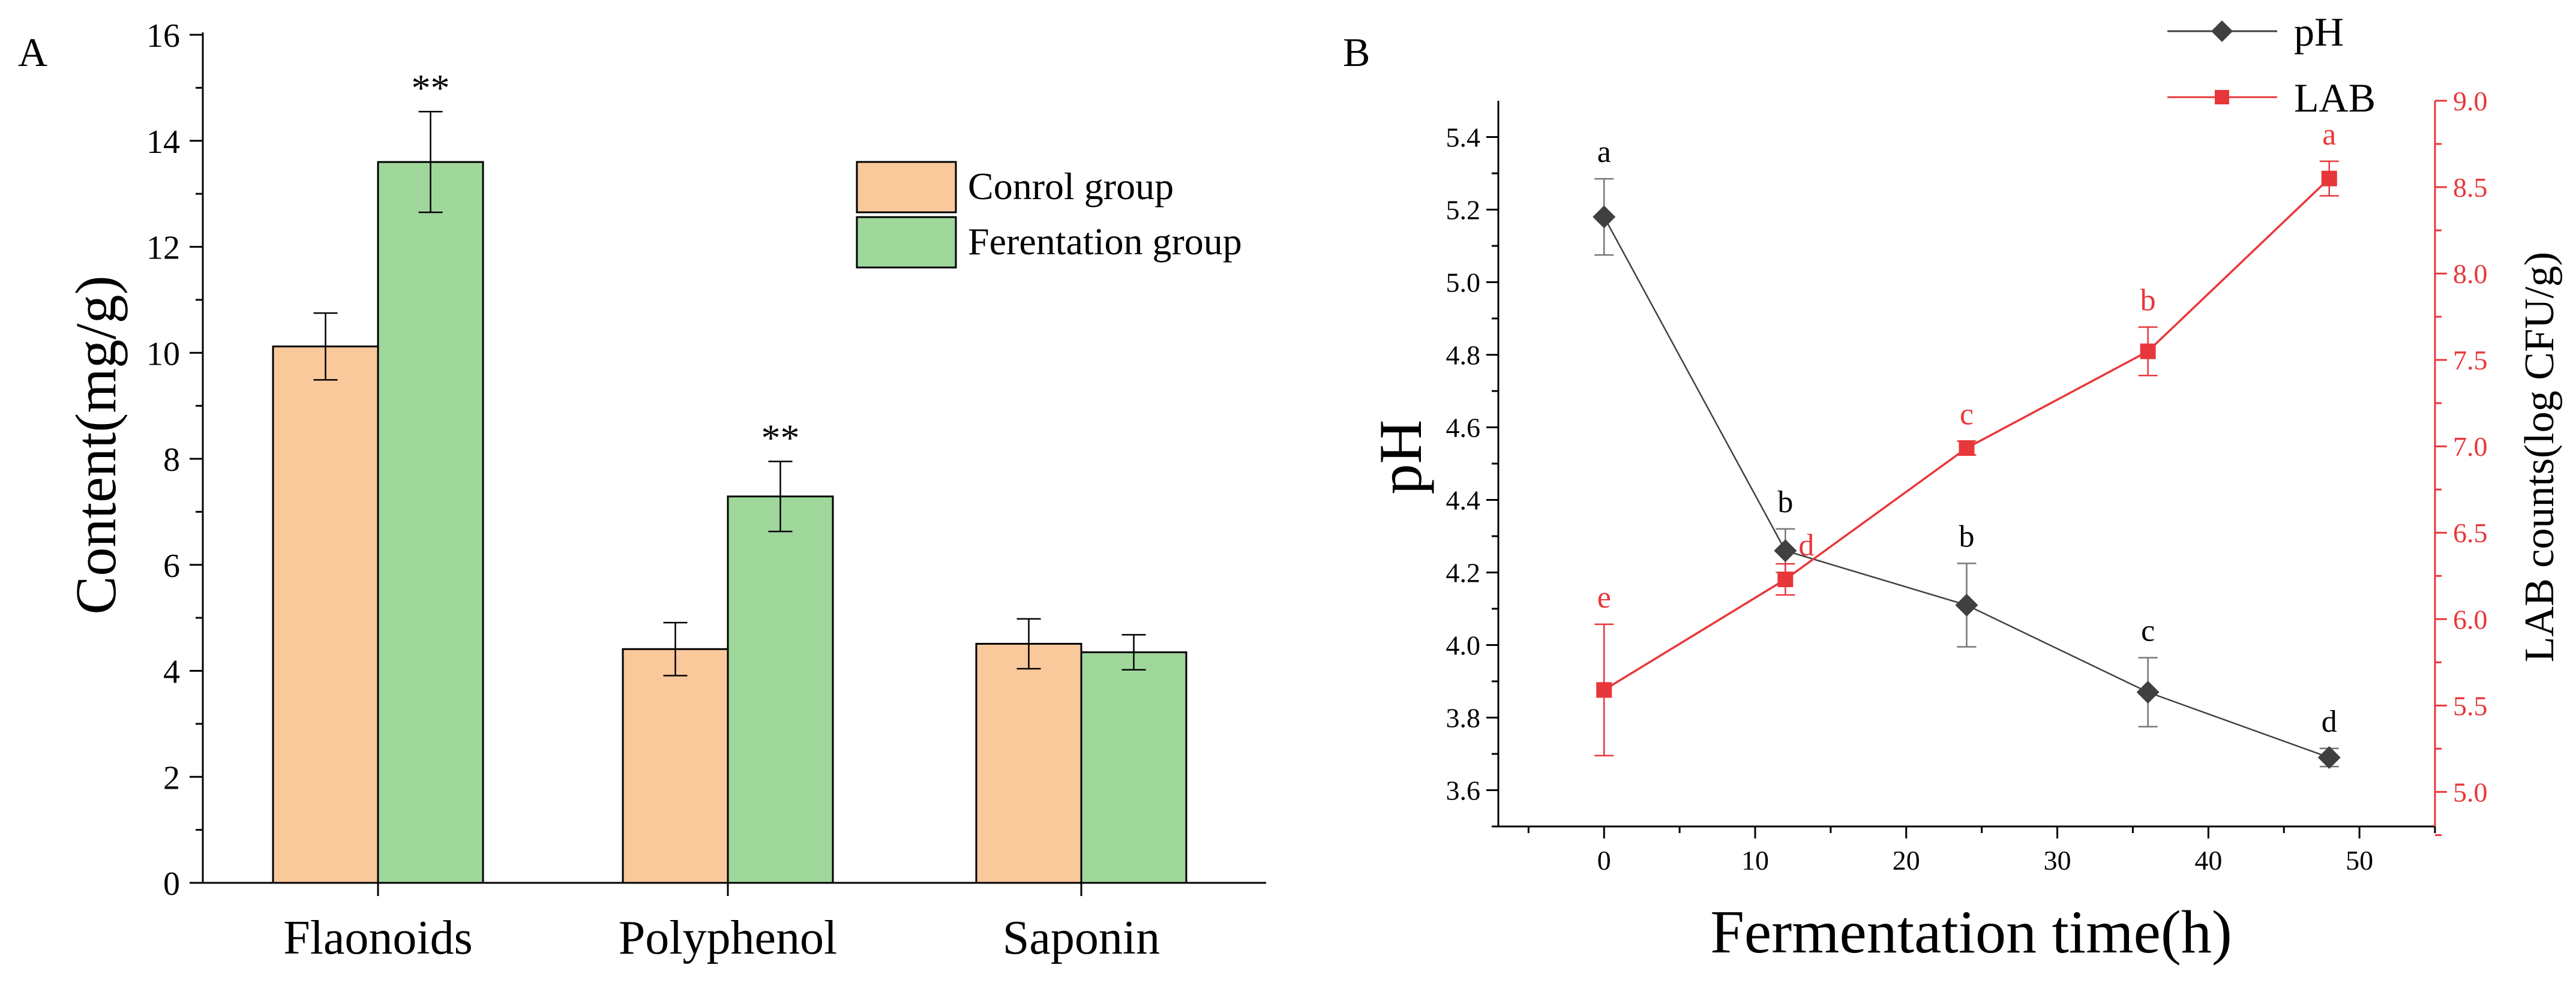 This screenshot has height=983, width=2576. I want to click on left-y-tick-label: 4.6, so click(1463, 428).